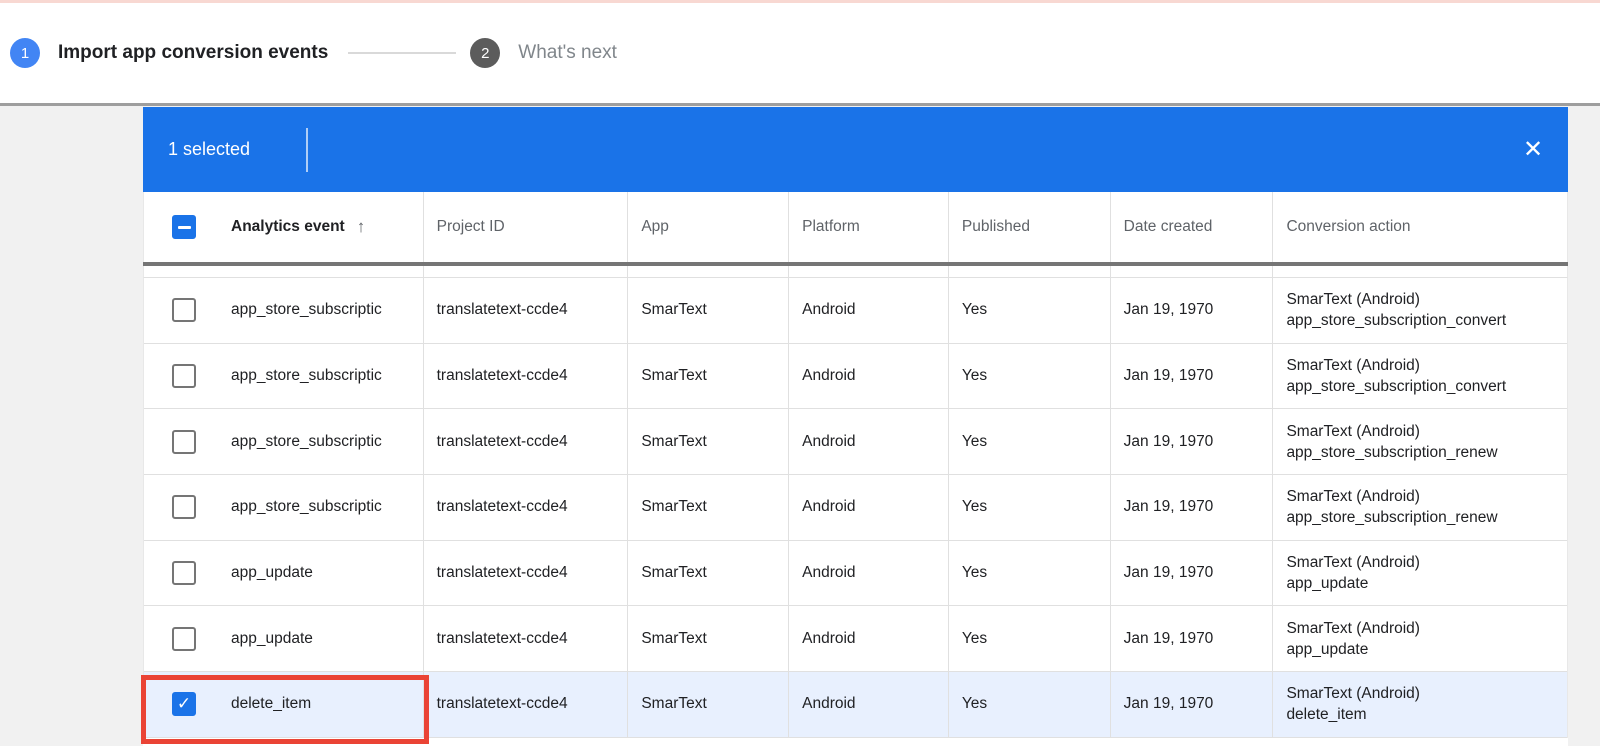 The height and width of the screenshot is (746, 1600). I want to click on header-conversion-action: Conversion action, so click(1419, 227).